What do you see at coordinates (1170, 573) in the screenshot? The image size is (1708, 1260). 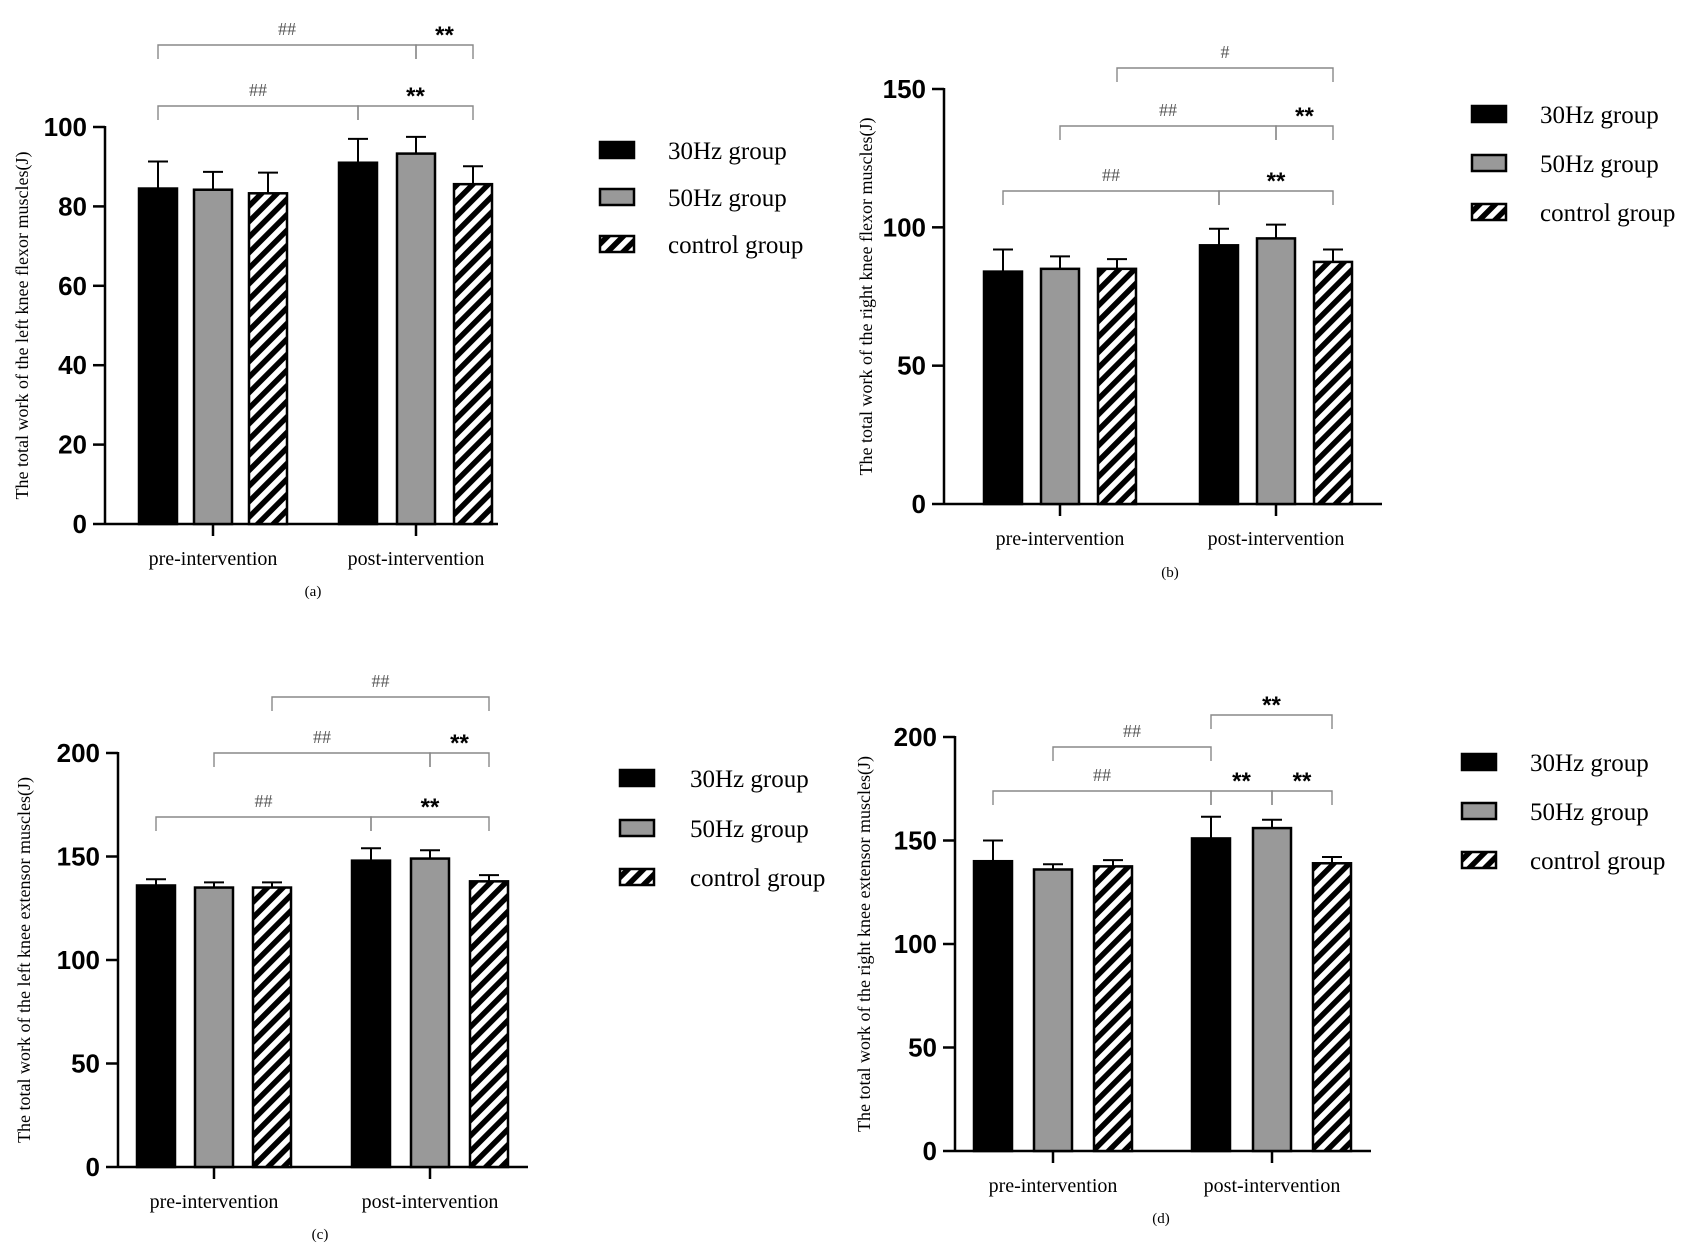 I see `panel-label: (b)` at bounding box center [1170, 573].